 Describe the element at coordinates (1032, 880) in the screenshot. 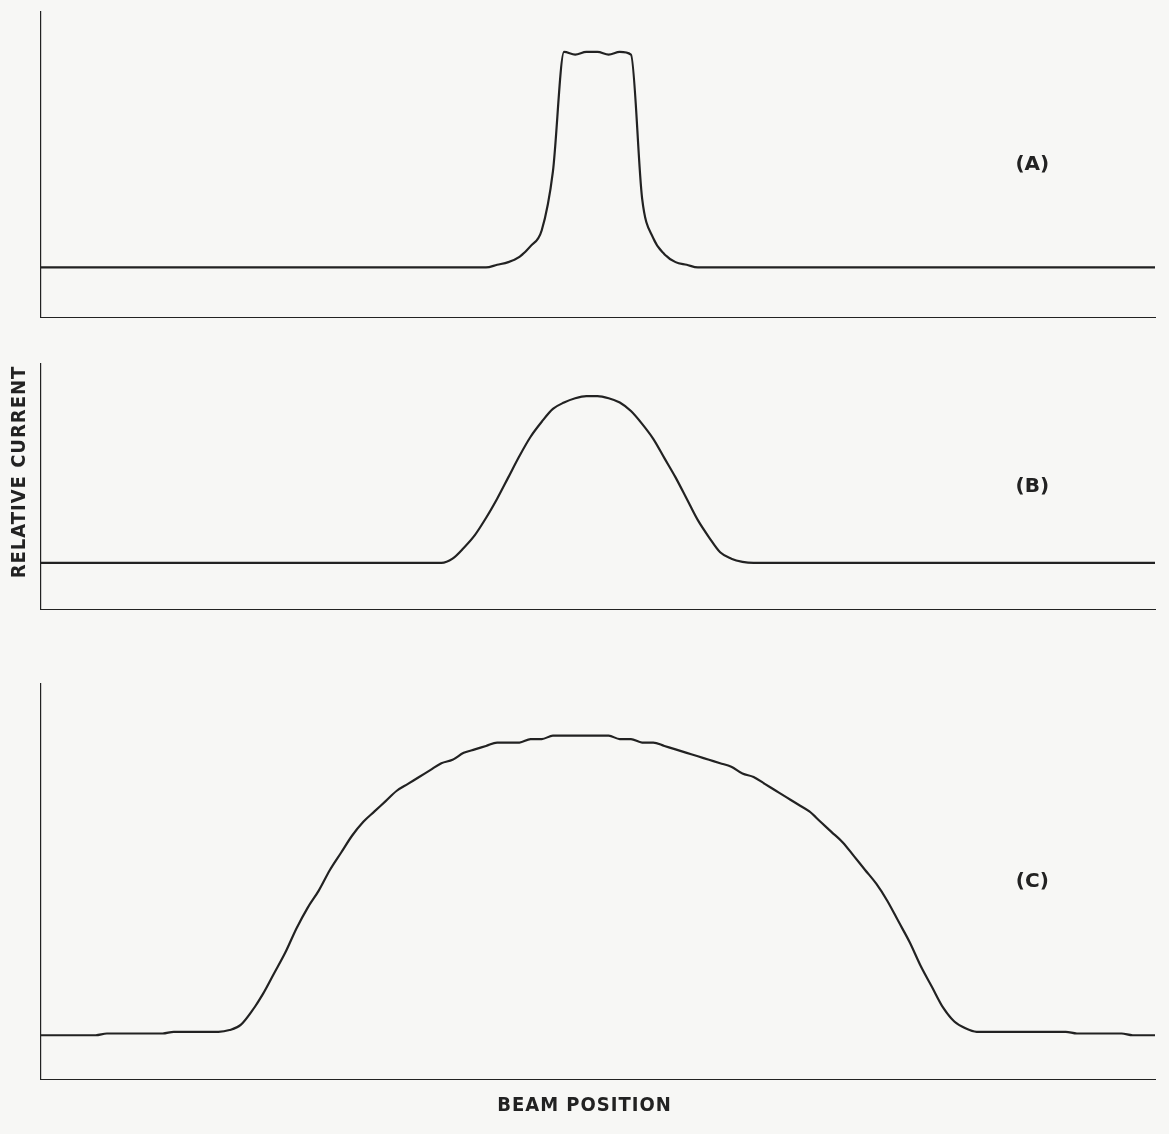

I see `annotation: (C)` at that location.